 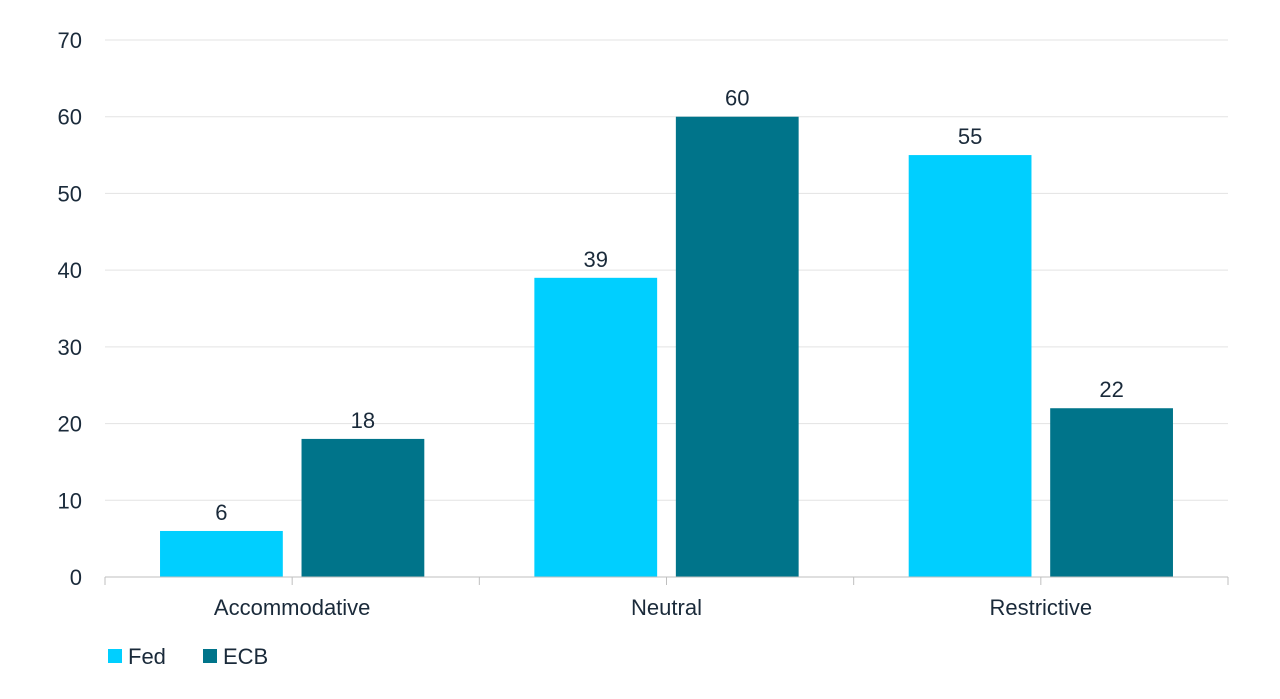 What do you see at coordinates (70, 309) in the screenshot?
I see `y-axis: 0 10 20 30 40 50 60 70` at bounding box center [70, 309].